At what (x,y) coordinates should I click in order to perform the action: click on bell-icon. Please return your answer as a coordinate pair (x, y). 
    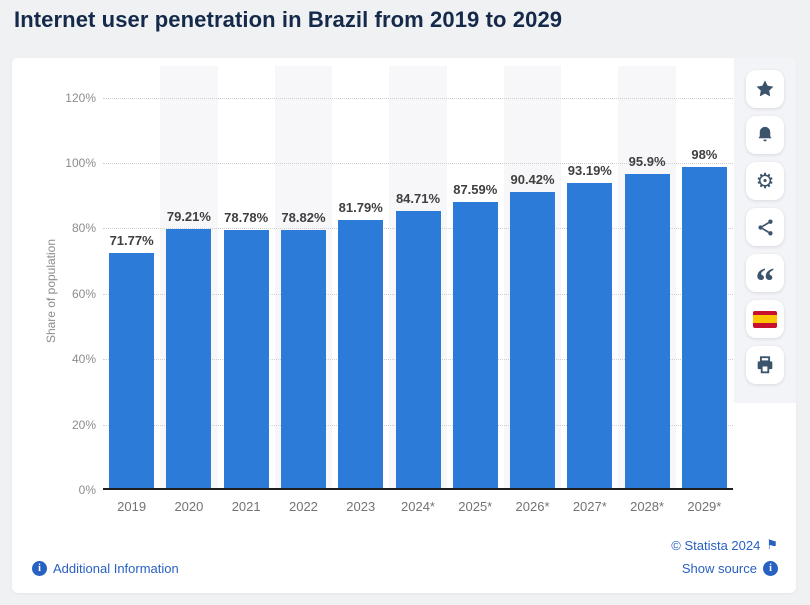
    Looking at the image, I should click on (765, 135).